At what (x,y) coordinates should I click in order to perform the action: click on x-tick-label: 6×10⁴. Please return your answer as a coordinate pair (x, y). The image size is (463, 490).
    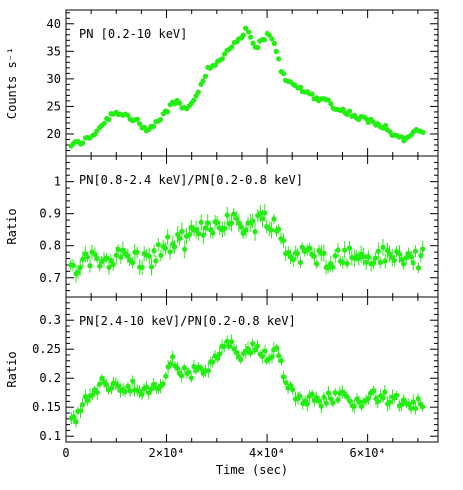
    Looking at the image, I should click on (368, 453).